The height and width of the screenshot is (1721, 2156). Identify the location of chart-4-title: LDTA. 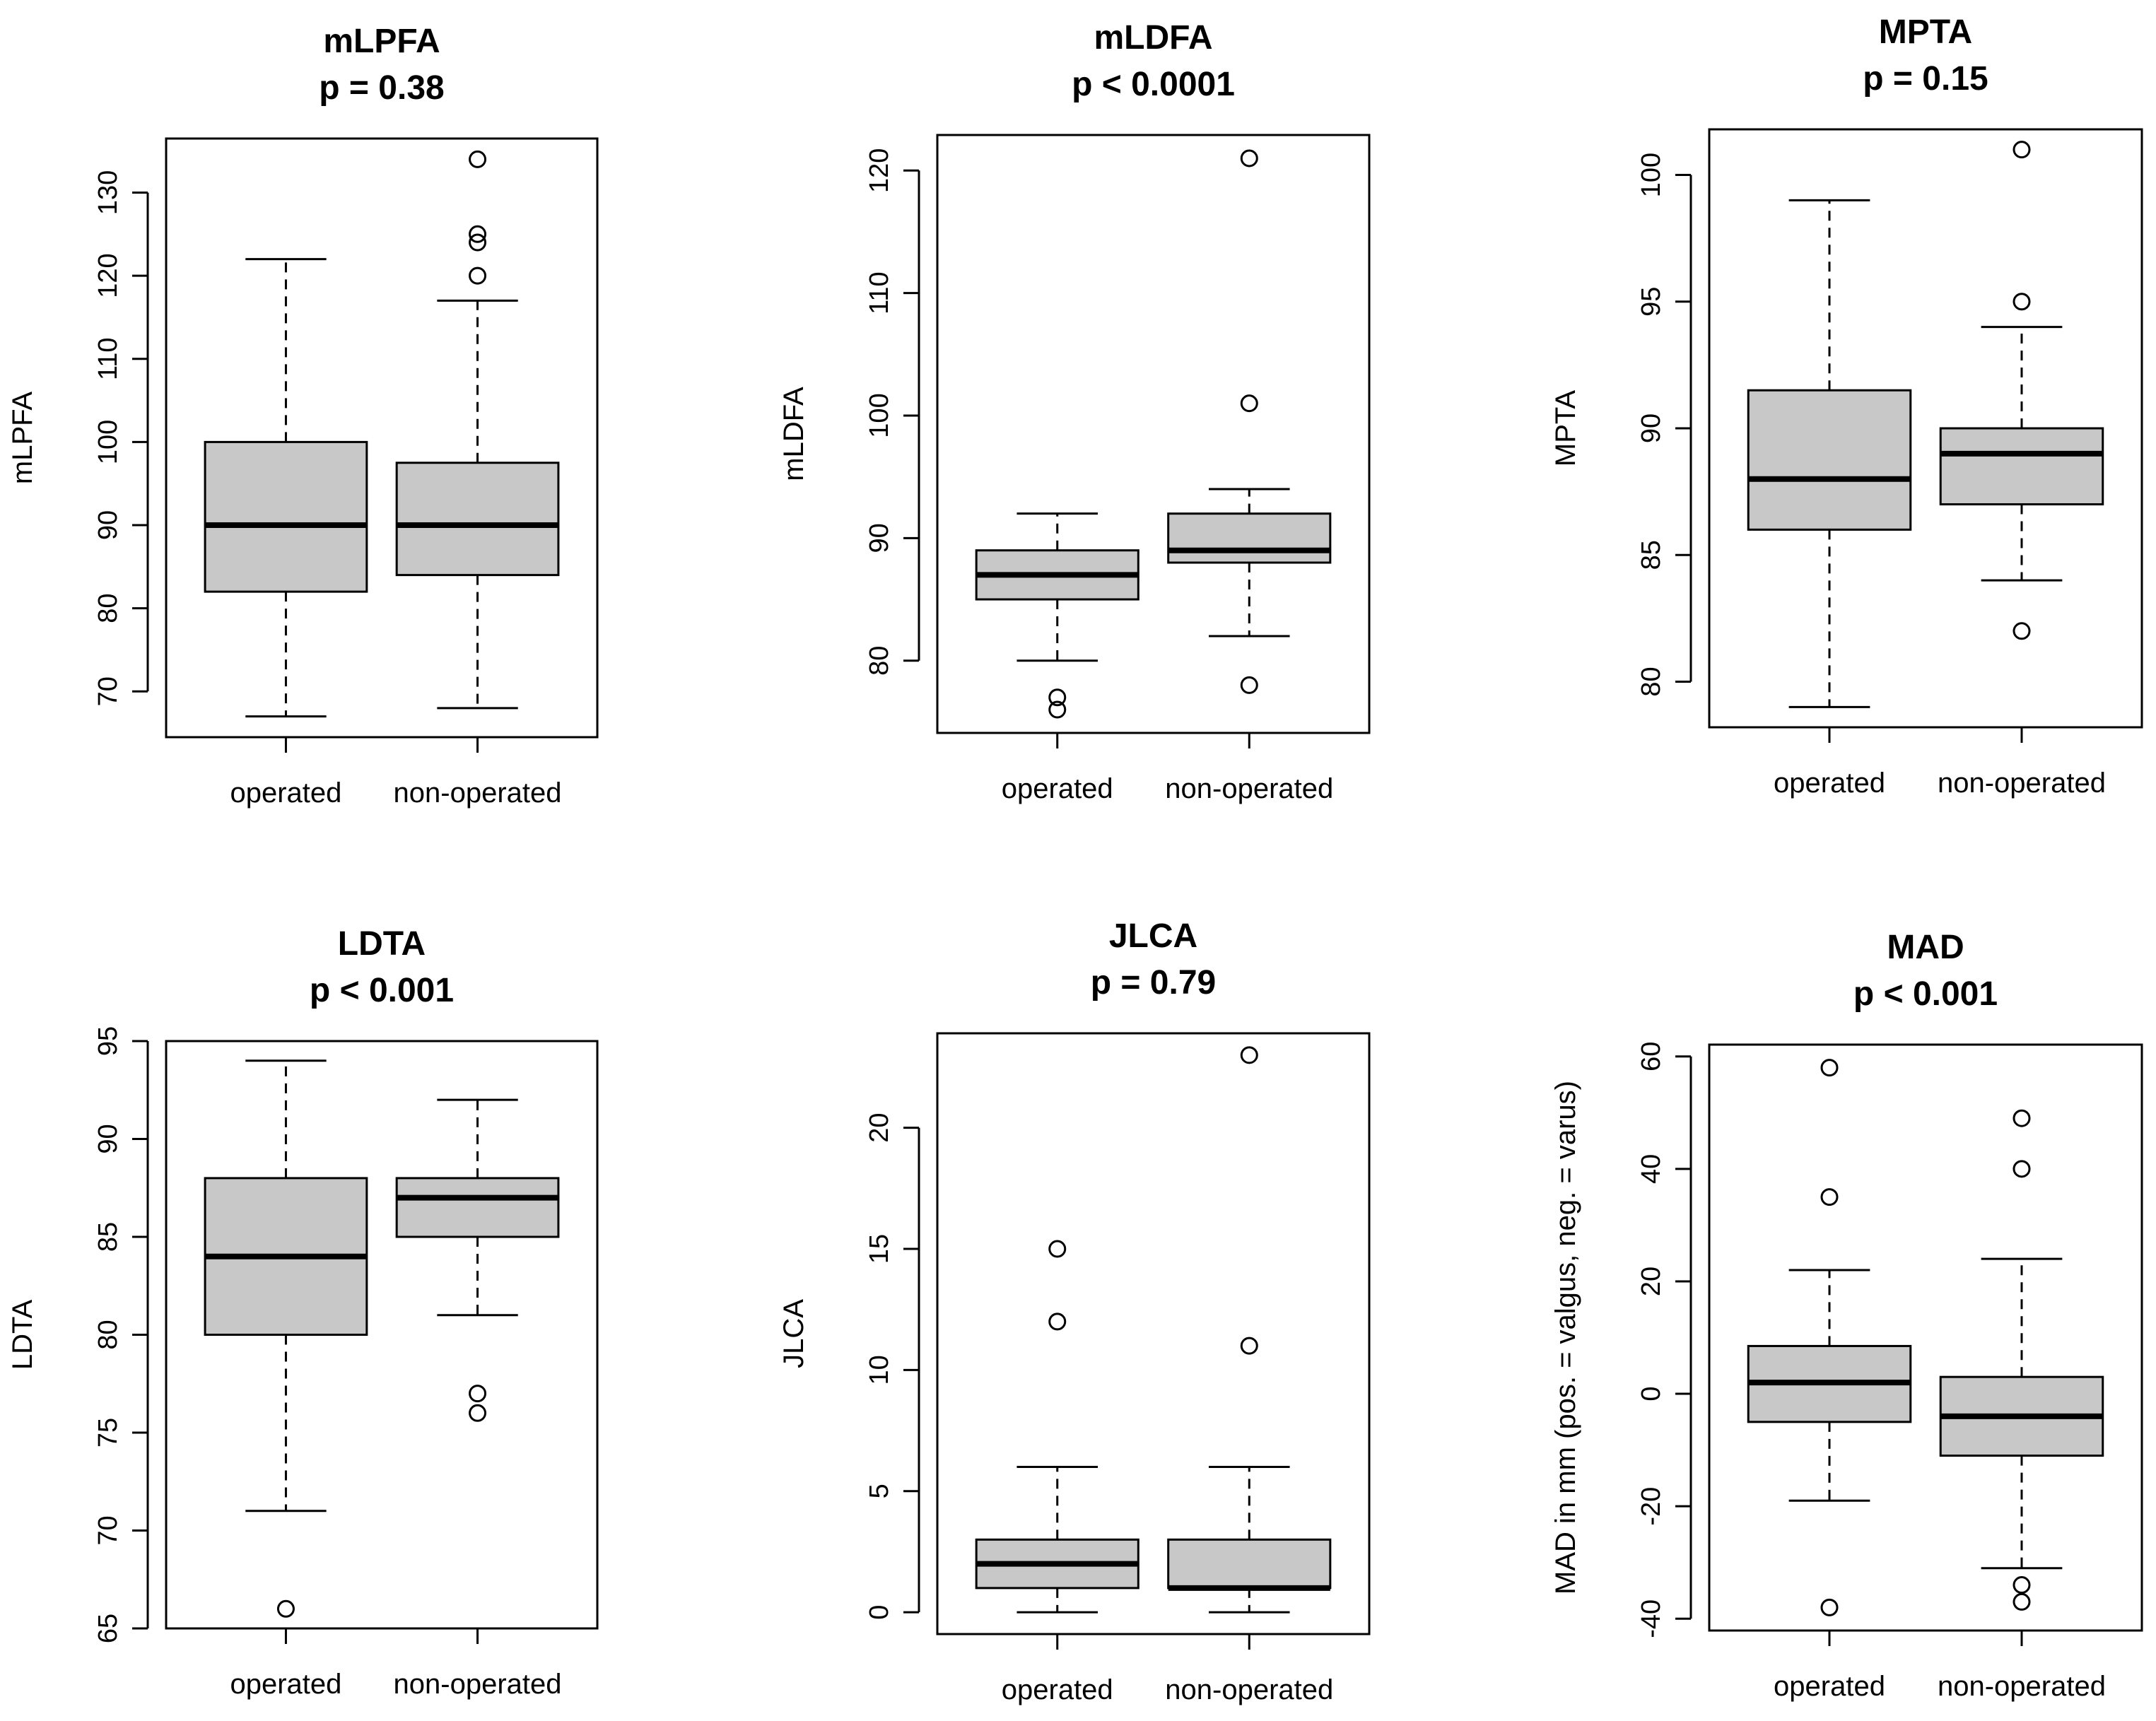
(382, 944).